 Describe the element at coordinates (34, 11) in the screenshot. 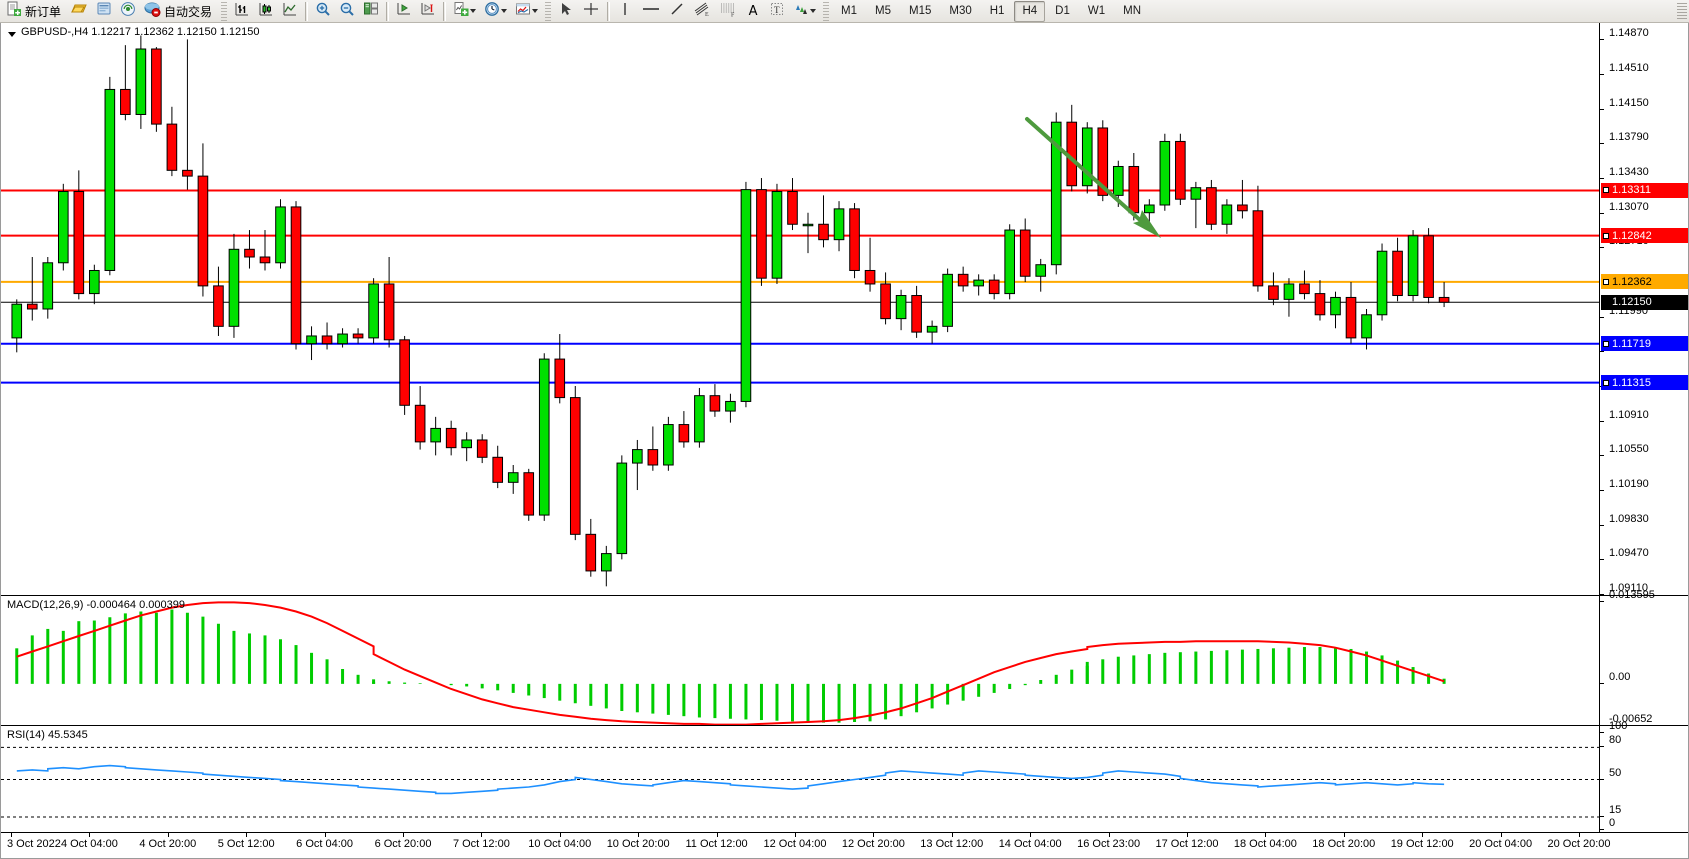

I see `new-order-button: 新订单` at that location.